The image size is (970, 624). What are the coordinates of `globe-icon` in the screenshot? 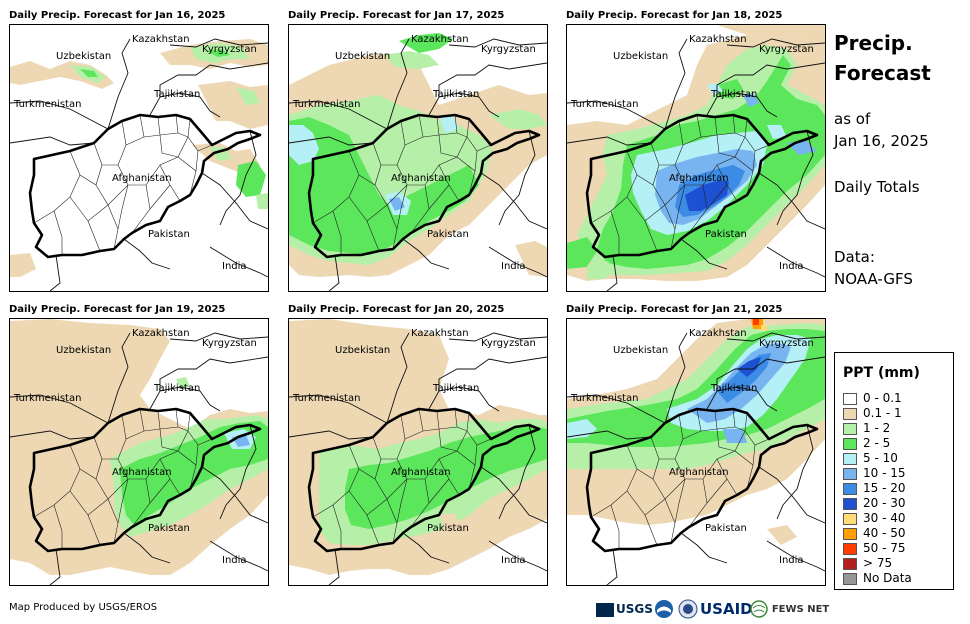 It's located at (759, 609).